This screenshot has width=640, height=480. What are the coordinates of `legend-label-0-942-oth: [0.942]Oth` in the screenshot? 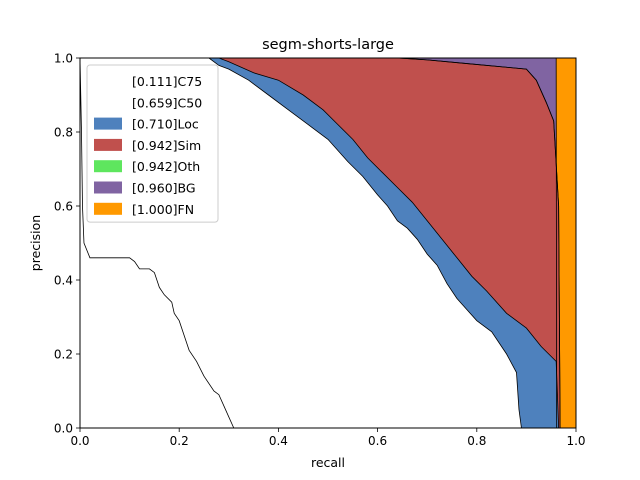 It's located at (166, 166).